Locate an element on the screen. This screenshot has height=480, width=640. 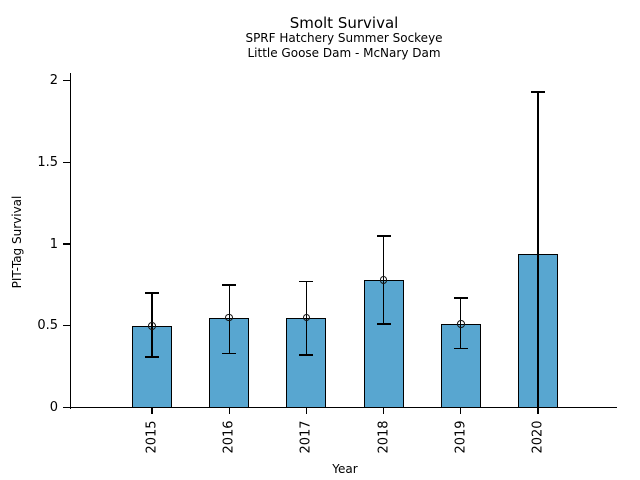
x-tick-2015 is located at coordinates (152, 411).